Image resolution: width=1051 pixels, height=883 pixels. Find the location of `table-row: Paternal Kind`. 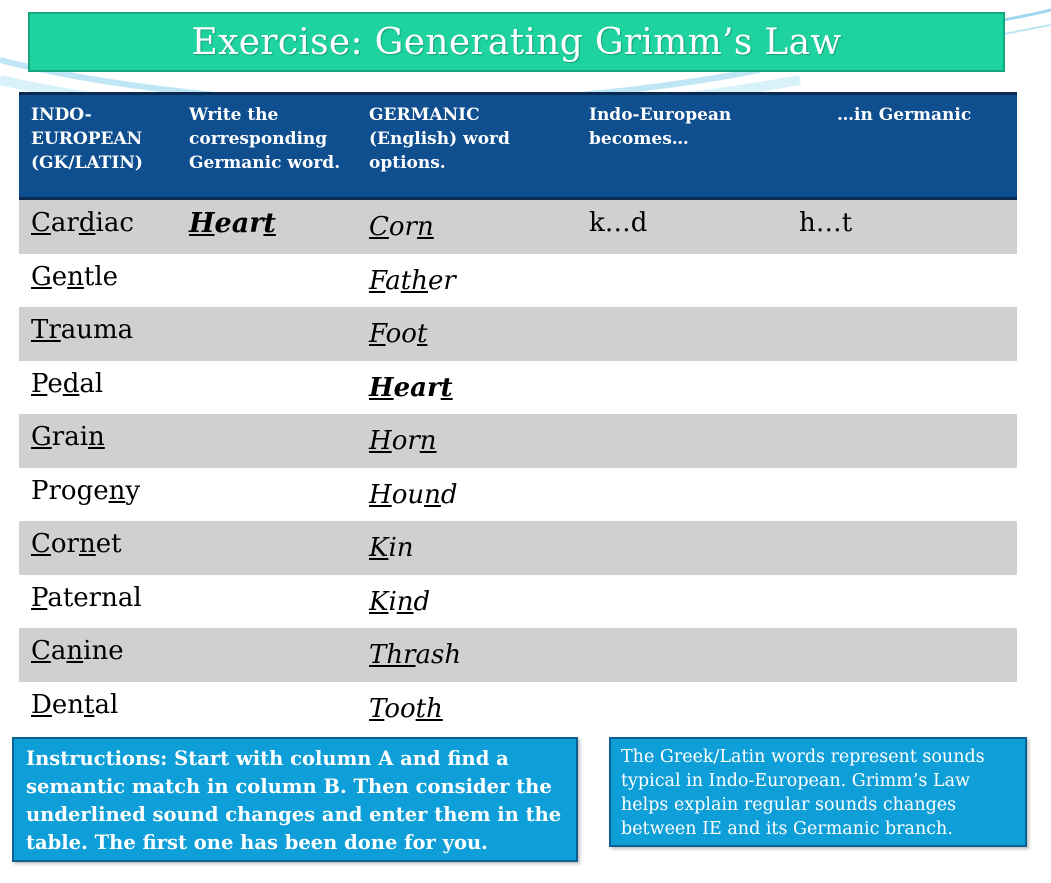

table-row: Paternal Kind is located at coordinates (518, 602).